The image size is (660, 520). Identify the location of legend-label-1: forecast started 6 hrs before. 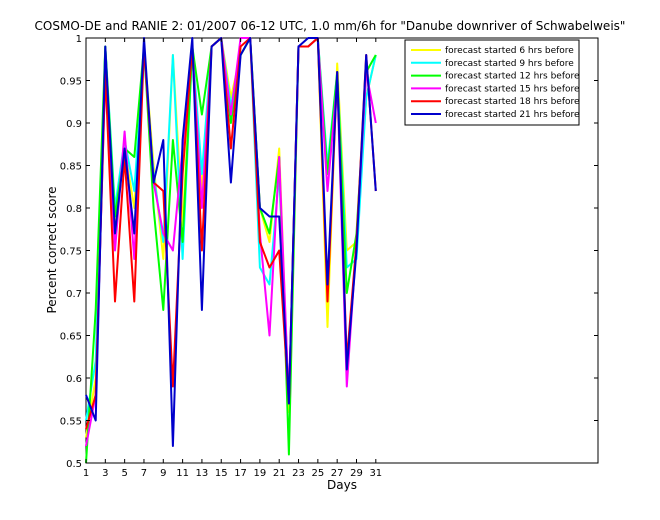
(509, 51).